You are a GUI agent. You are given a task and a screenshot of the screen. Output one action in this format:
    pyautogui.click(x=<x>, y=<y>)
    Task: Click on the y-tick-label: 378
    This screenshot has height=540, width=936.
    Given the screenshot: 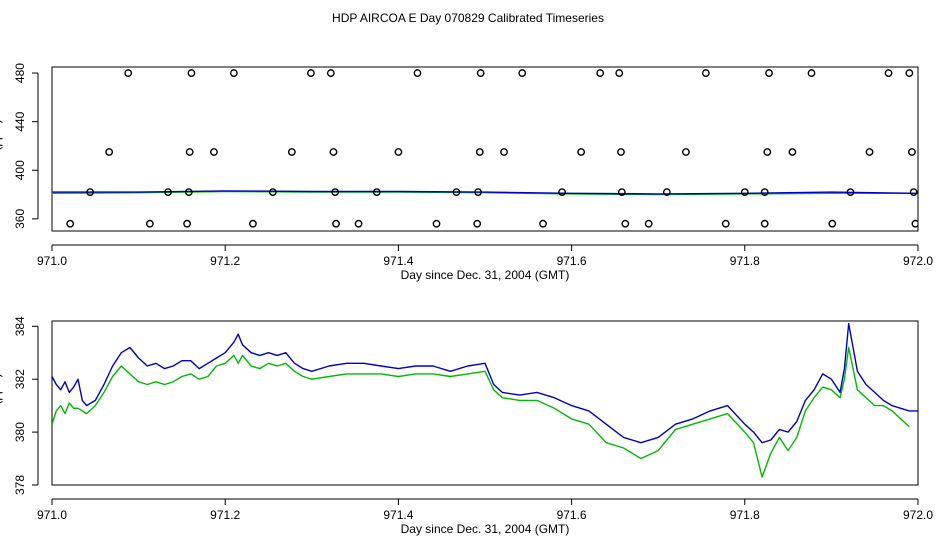 What is the action you would take?
    pyautogui.click(x=20, y=485)
    